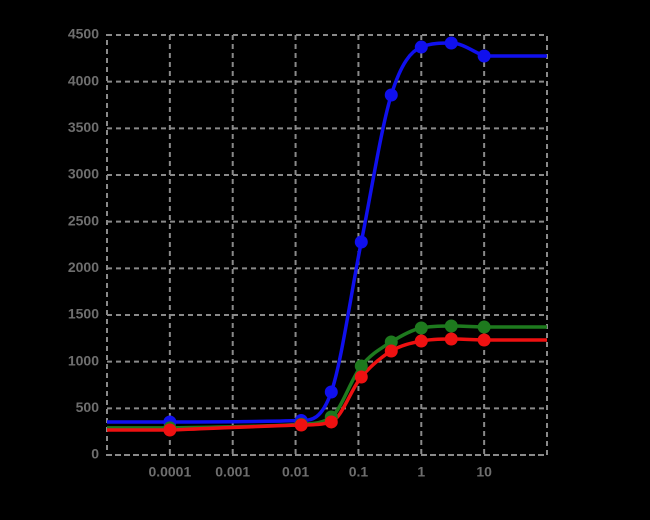  I want to click on y-tick-label: 1500, so click(83, 314).